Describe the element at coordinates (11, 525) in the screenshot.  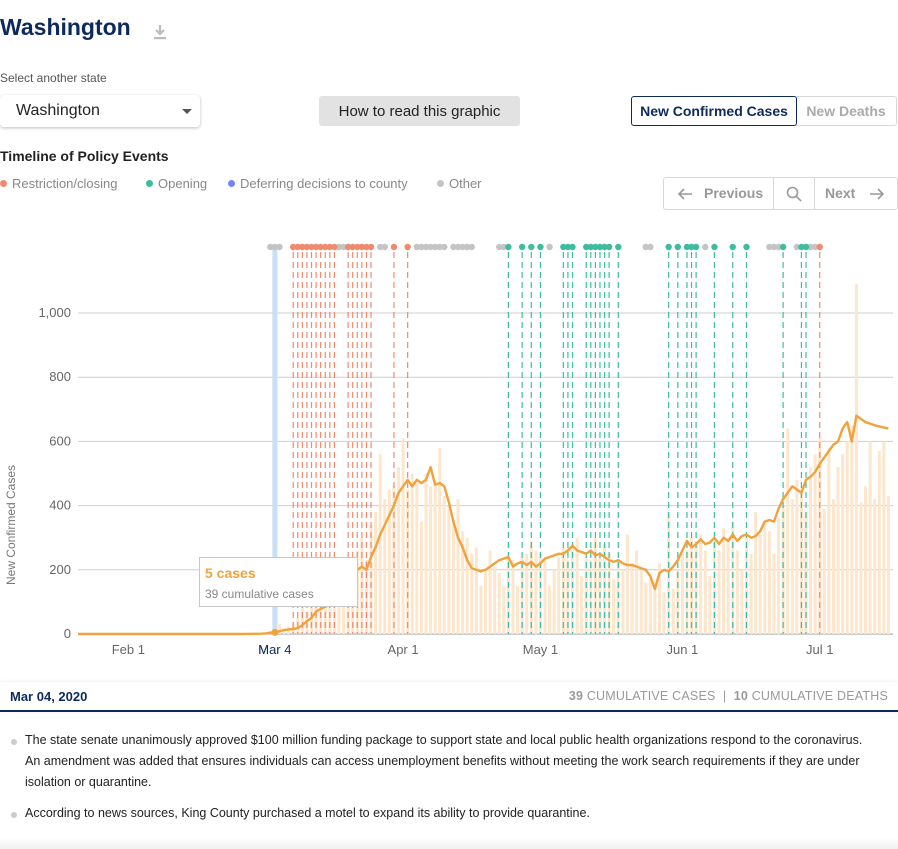
I see `y-axis-label: New Confirmed Cases` at that location.